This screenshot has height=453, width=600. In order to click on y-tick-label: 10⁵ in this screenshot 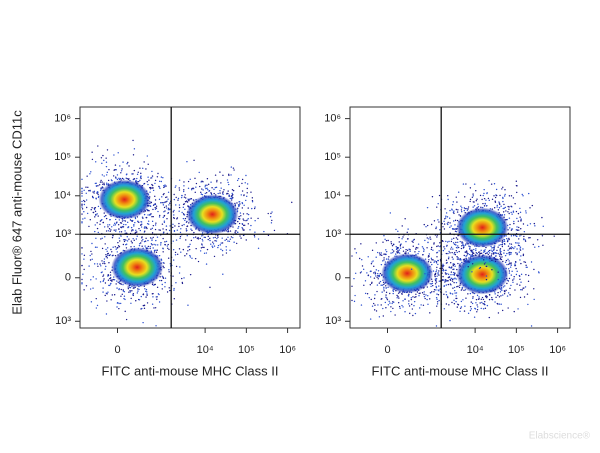, I will do `click(332, 157)`.